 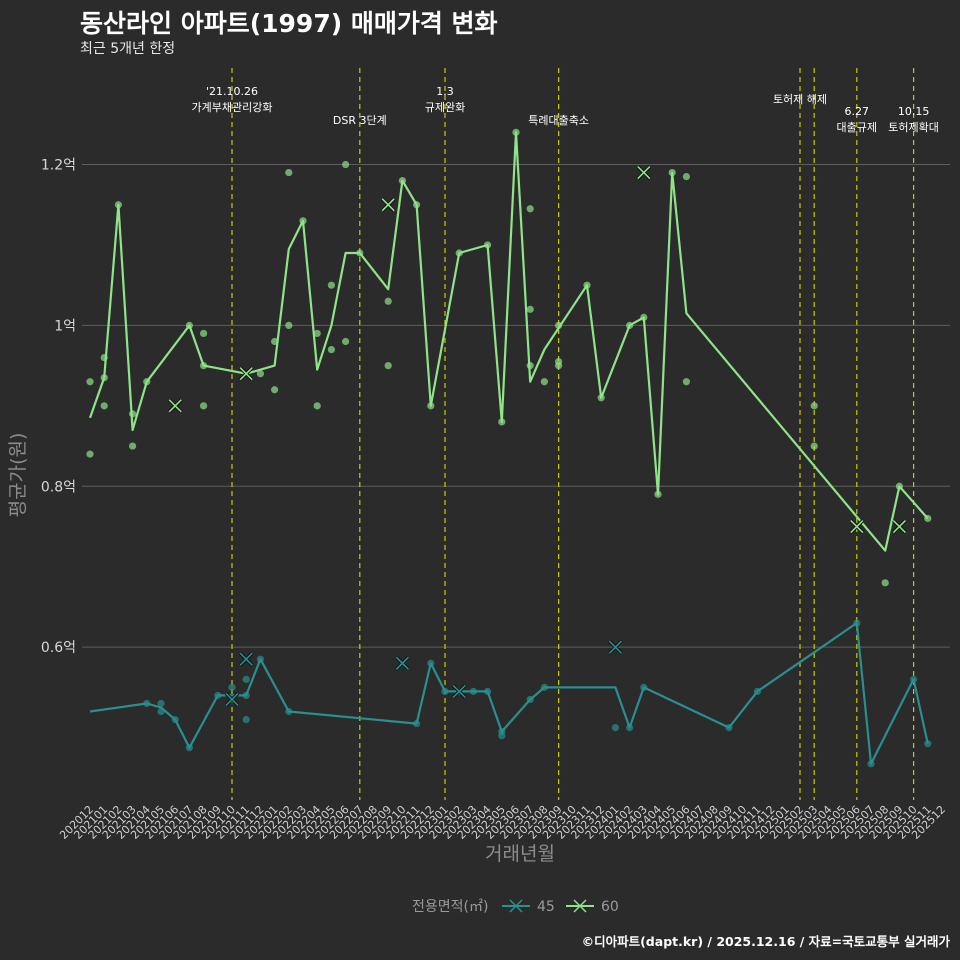 What do you see at coordinates (58, 487) in the screenshot?
I see `y-tick-label: 0.8억` at bounding box center [58, 487].